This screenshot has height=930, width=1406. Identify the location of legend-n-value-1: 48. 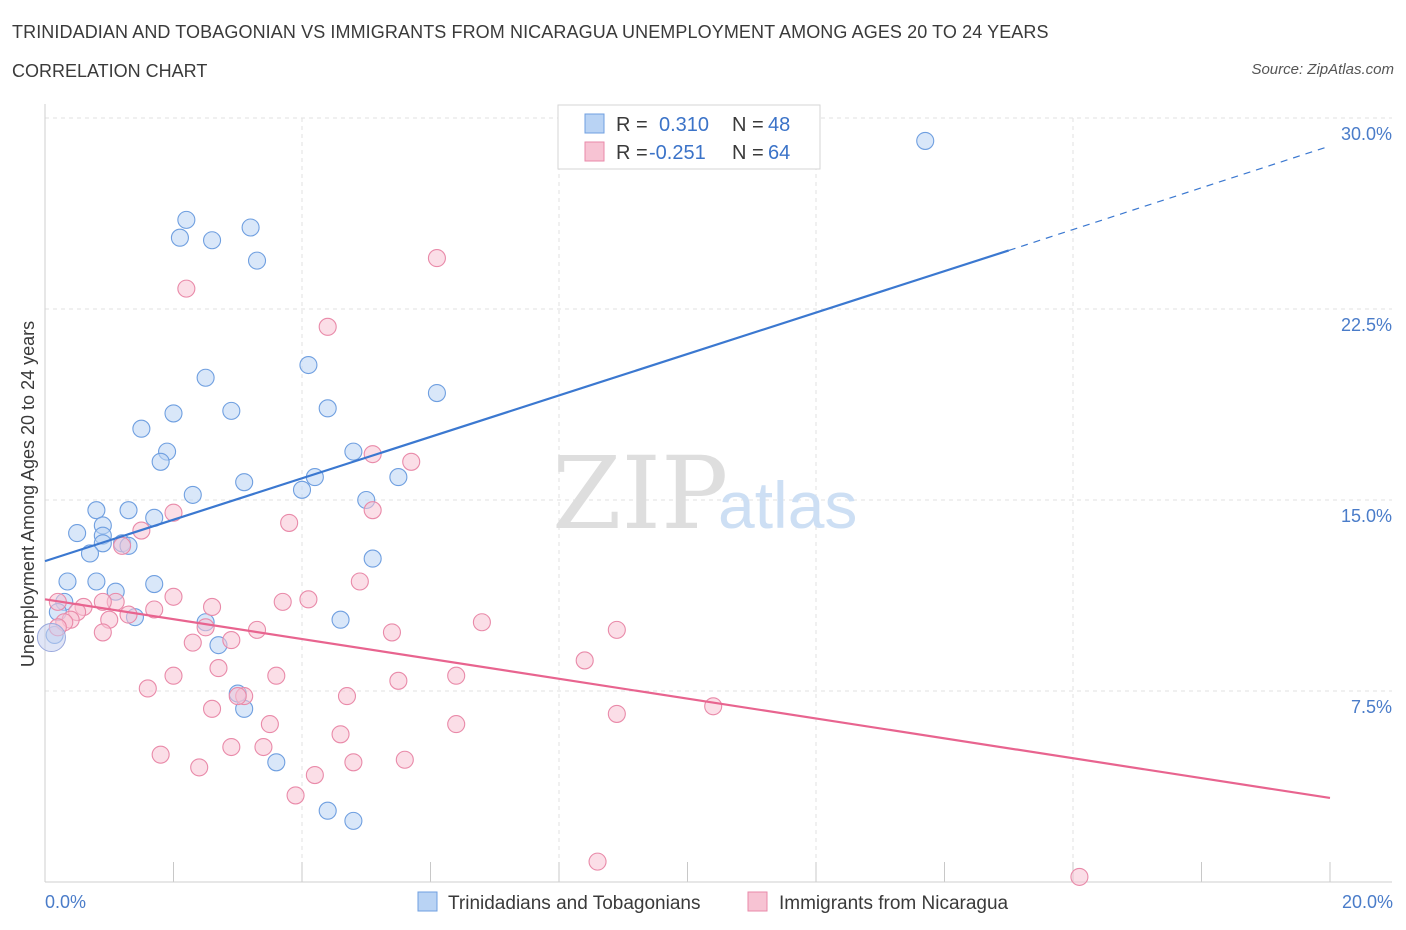
(779, 125).